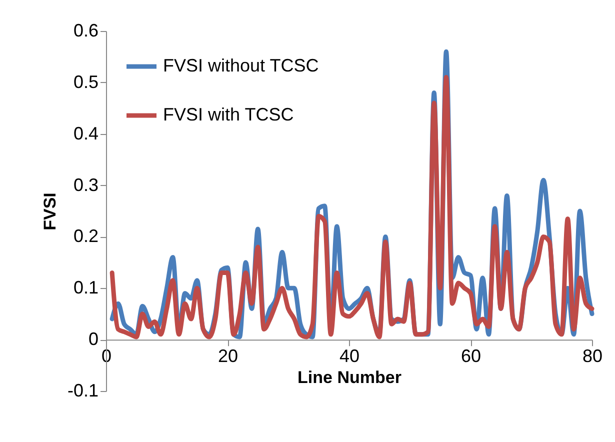 The width and height of the screenshot is (615, 442). I want to click on y-tick-label: -0.1, so click(82, 390).